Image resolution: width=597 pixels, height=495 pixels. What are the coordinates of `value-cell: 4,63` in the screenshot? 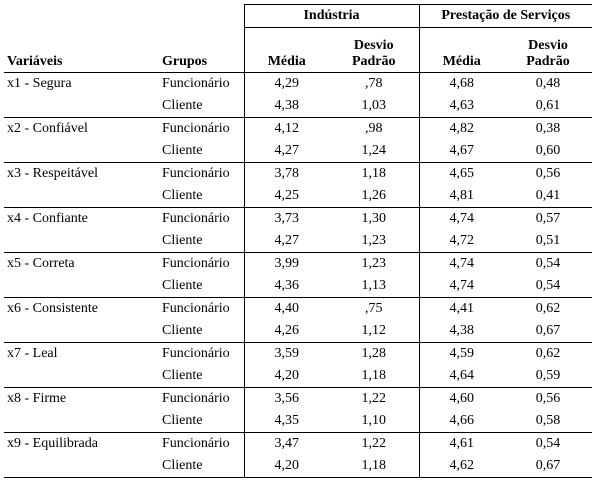 It's located at (461, 106).